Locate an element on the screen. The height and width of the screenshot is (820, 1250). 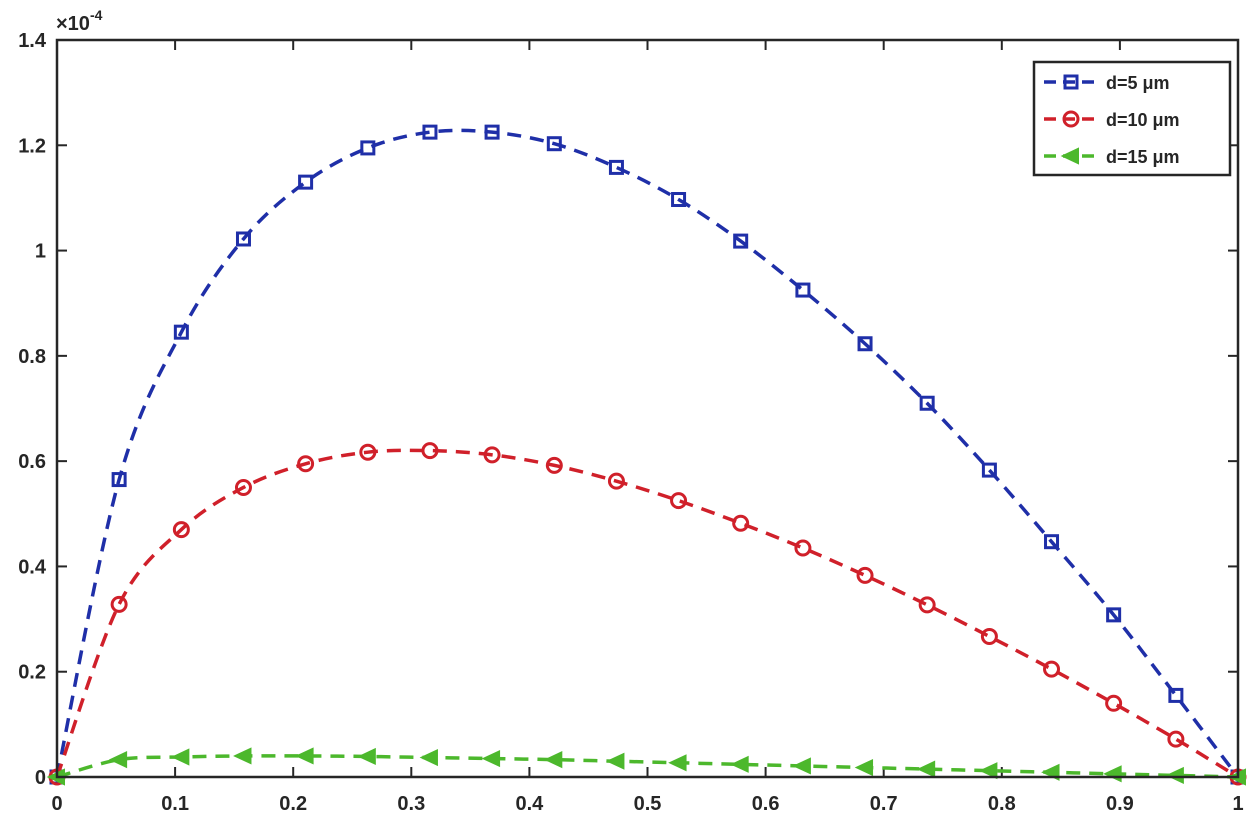
x-tick-label: 0.5 is located at coordinates (648, 804).